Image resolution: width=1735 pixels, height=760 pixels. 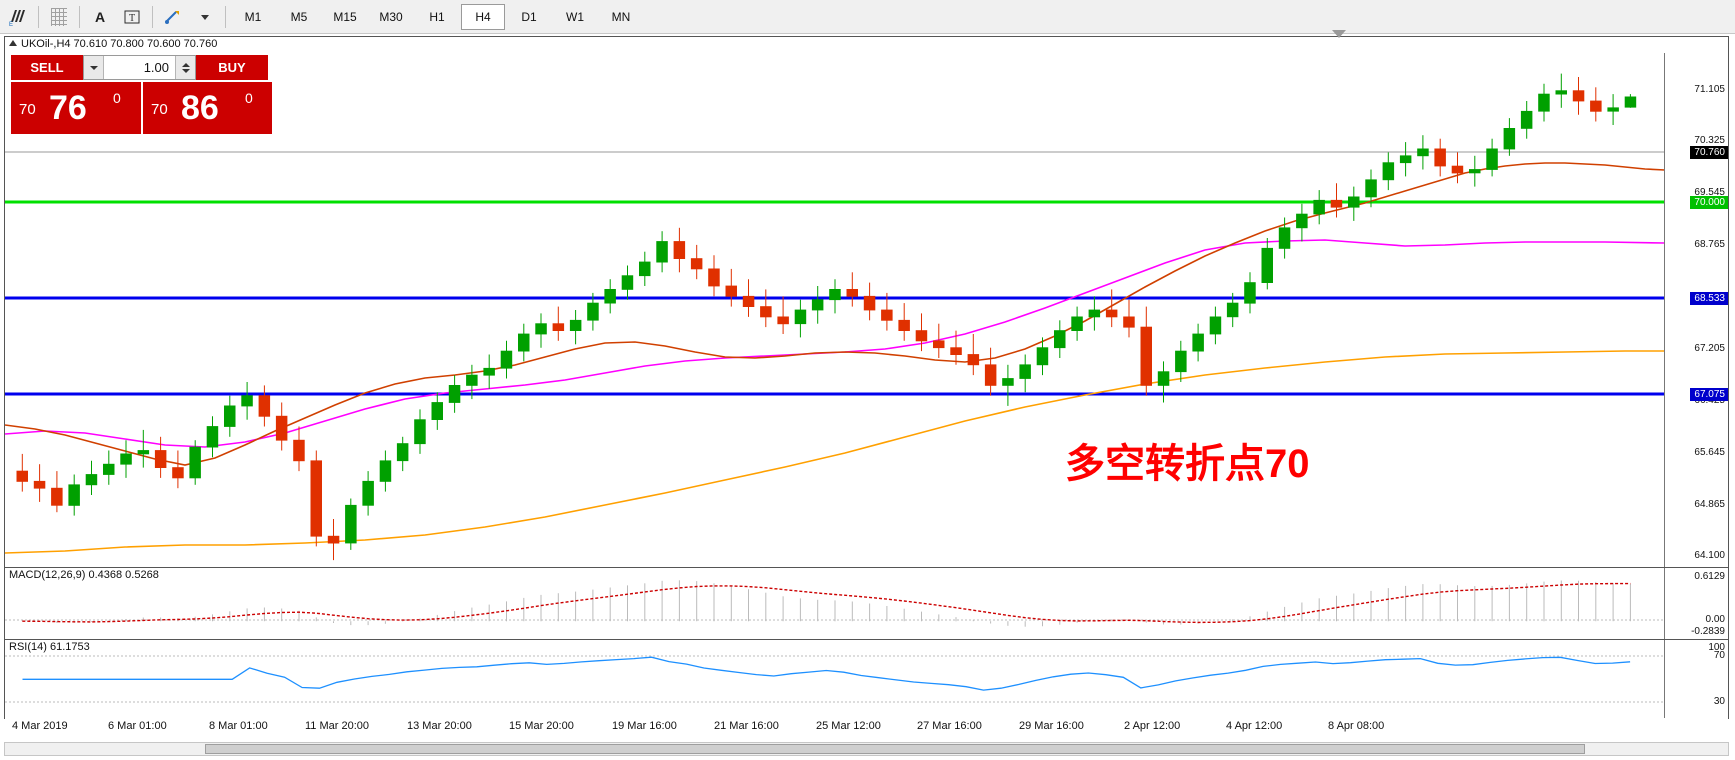 What do you see at coordinates (1709, 452) in the screenshot?
I see `price-tick: 65.645` at bounding box center [1709, 452].